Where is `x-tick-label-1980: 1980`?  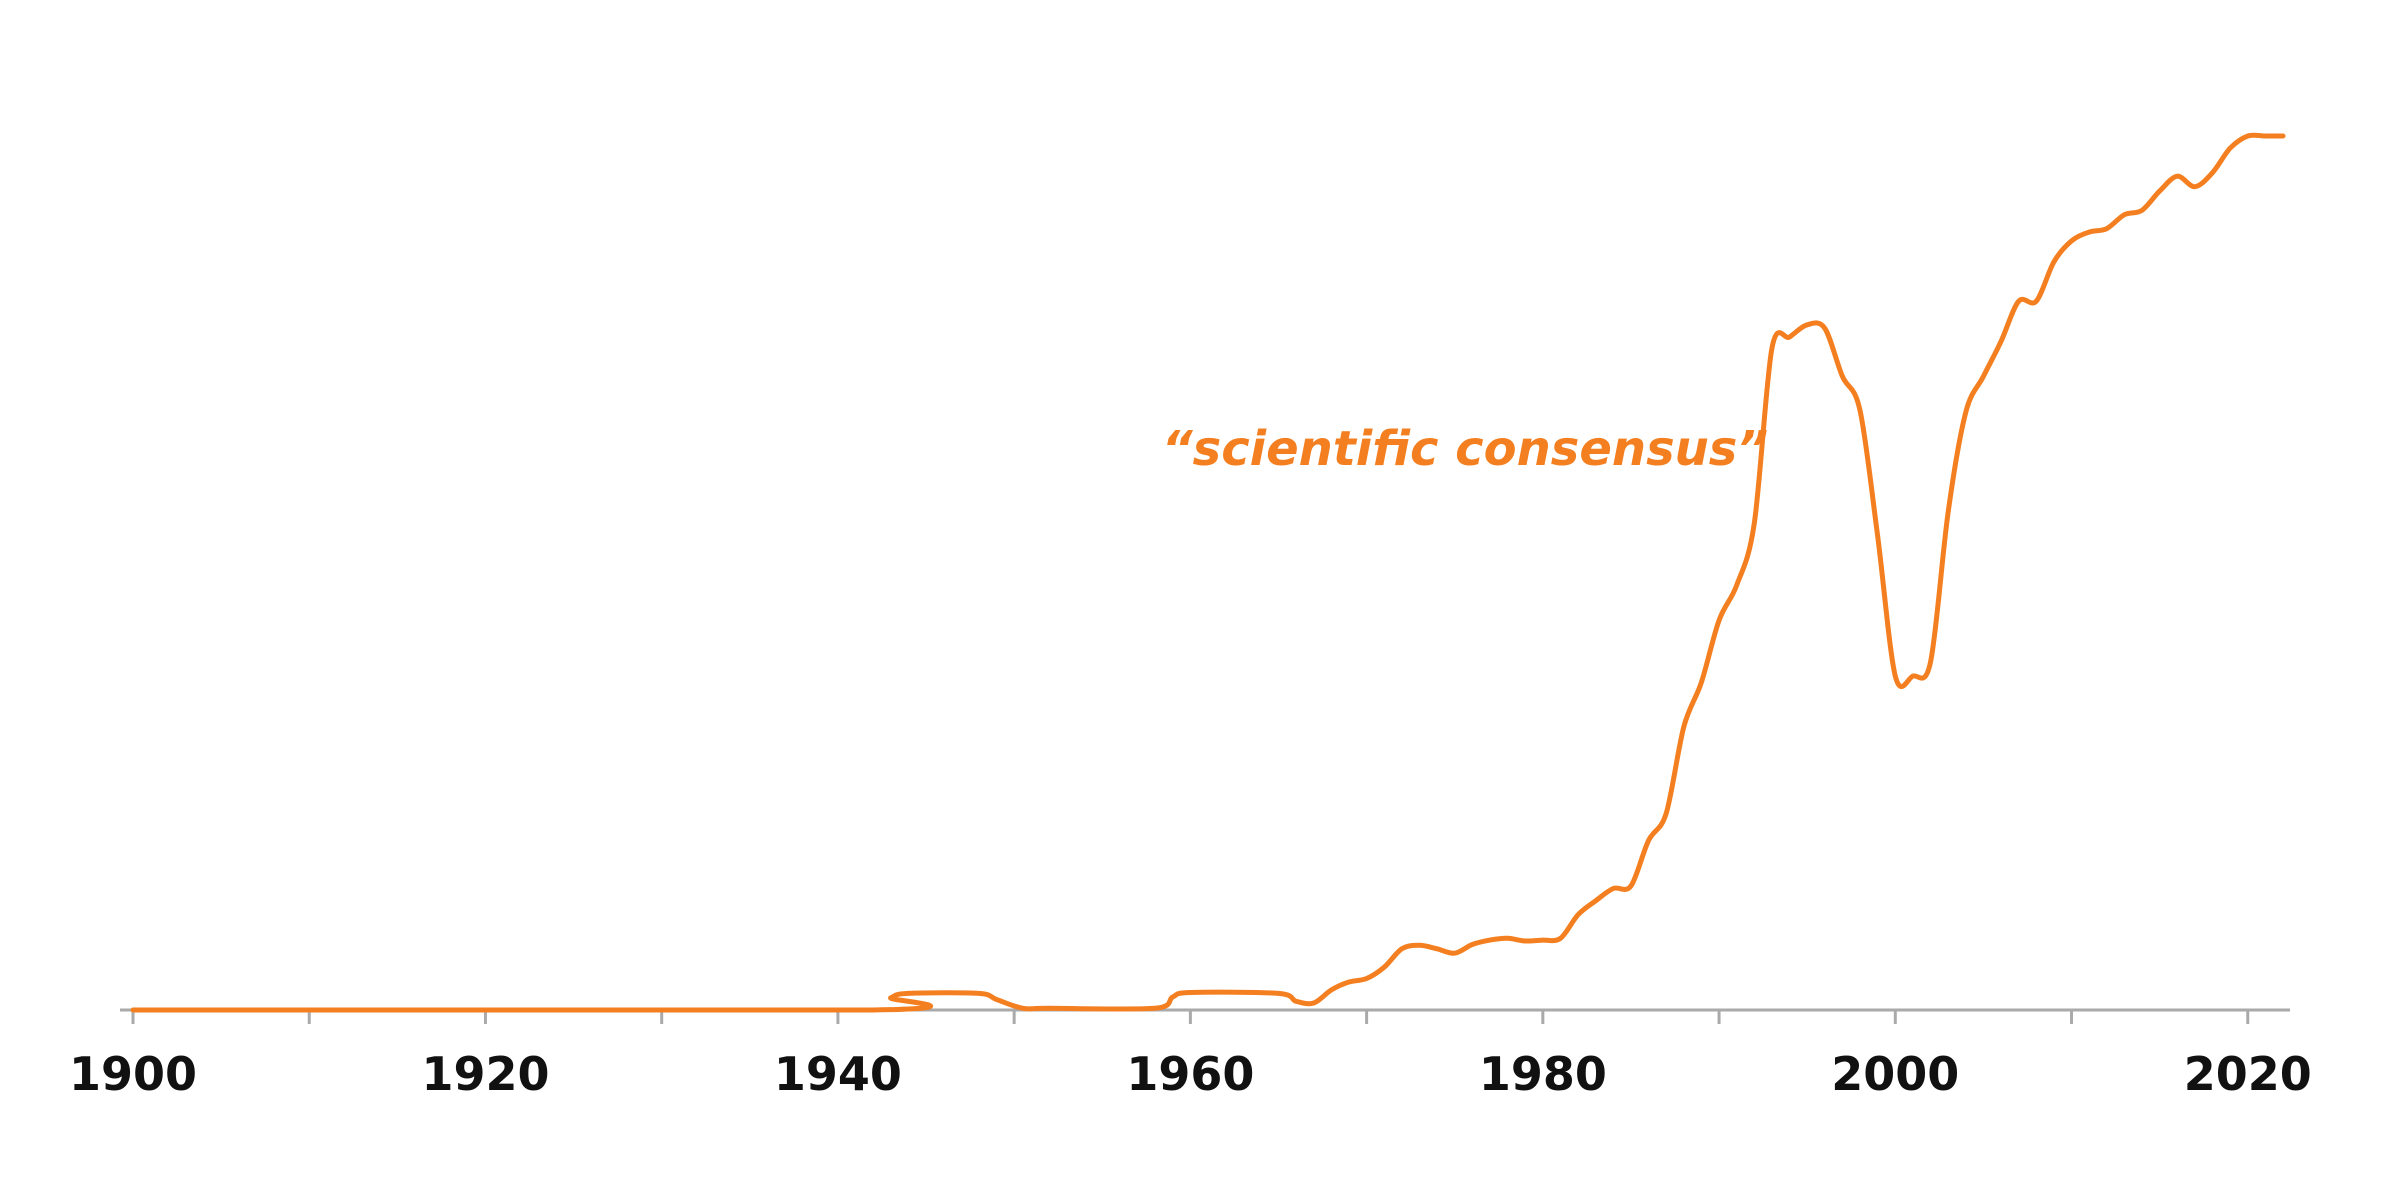
x-tick-label-1980: 1980 is located at coordinates (1543, 1074).